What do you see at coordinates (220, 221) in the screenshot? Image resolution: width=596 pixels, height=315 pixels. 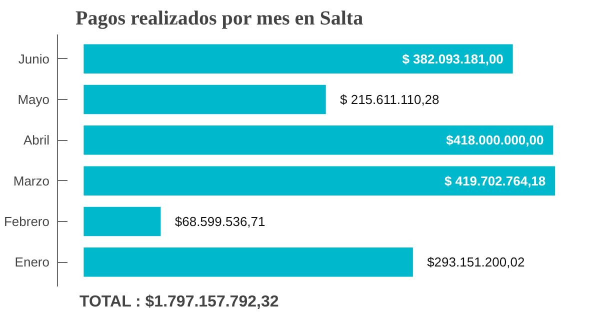 I see `data-label: $68.599.536,71` at bounding box center [220, 221].